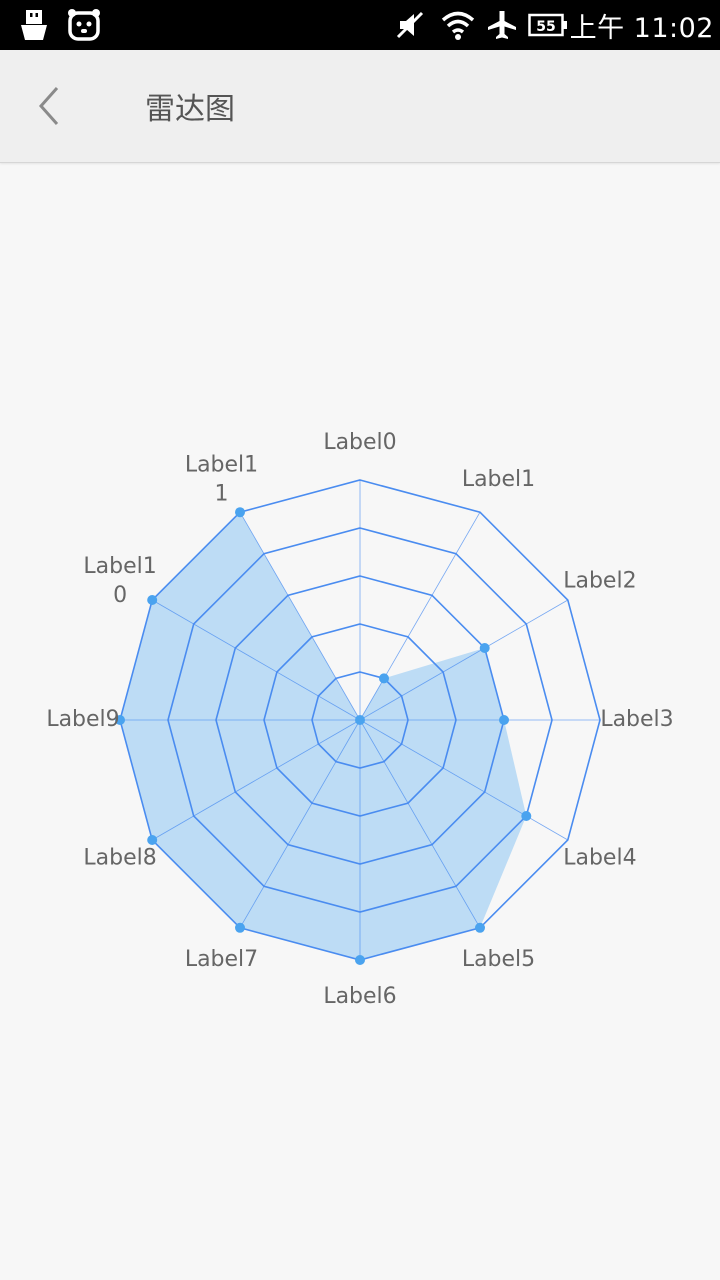  I want to click on axis-label-11-line-0: Label1, so click(221, 465).